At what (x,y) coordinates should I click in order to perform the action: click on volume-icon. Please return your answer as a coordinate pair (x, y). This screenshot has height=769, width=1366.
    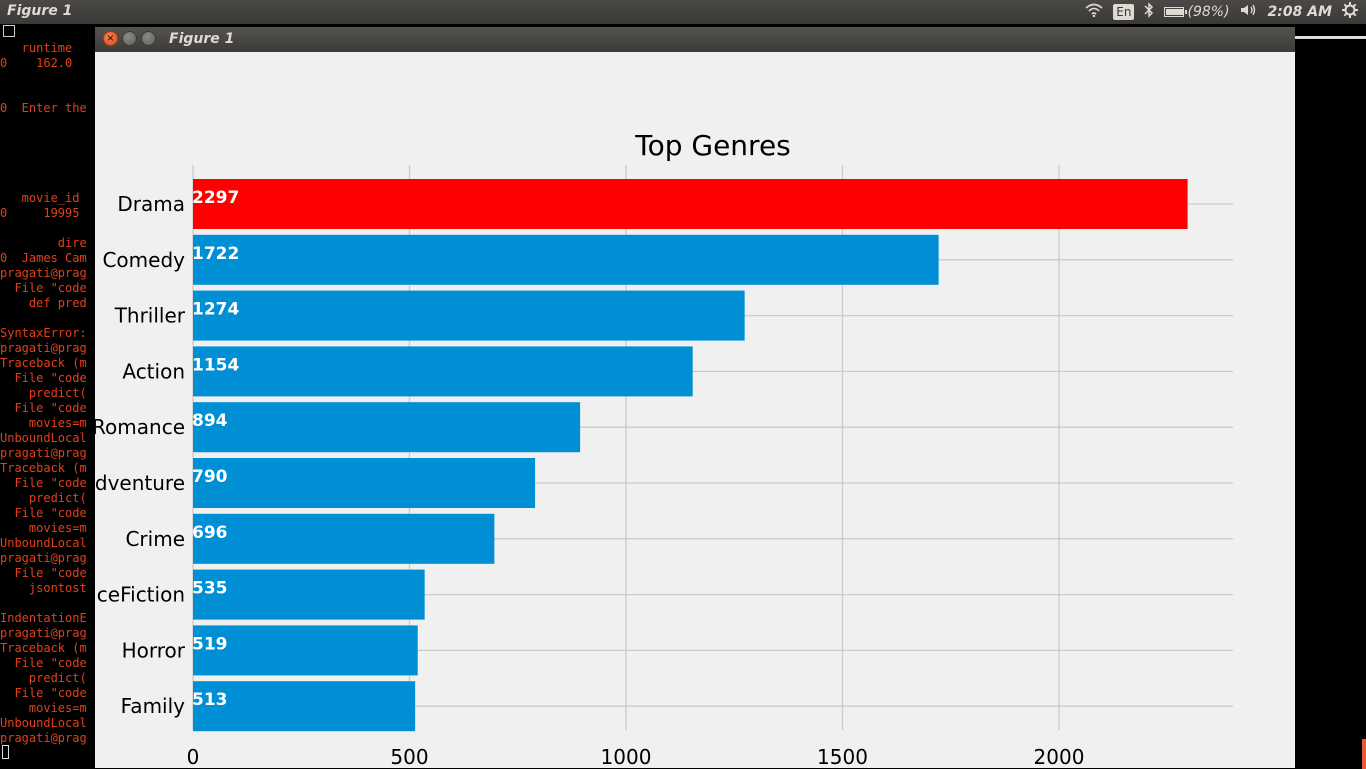
    Looking at the image, I should click on (1249, 12).